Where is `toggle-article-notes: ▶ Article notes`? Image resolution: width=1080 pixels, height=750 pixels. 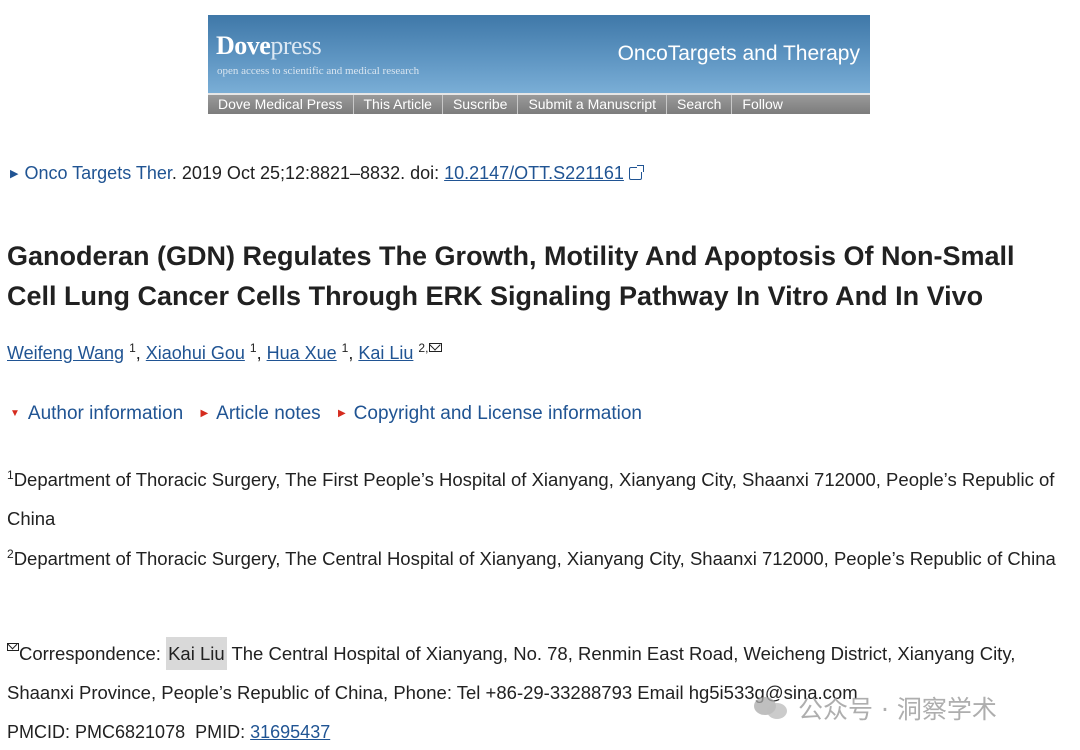 toggle-article-notes: ▶ Article notes is located at coordinates (260, 413).